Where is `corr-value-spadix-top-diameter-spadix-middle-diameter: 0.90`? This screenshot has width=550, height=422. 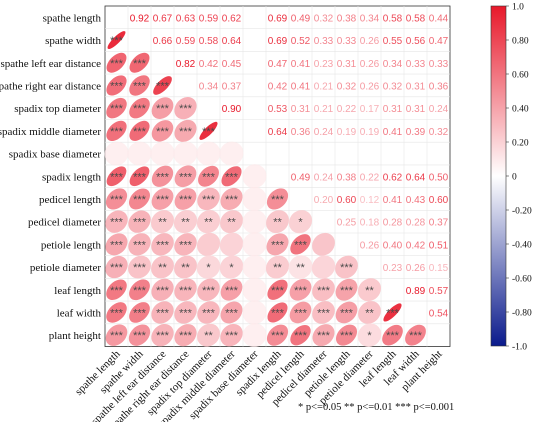 corr-value-spadix-top-diameter-spadix-middle-diameter: 0.90 is located at coordinates (232, 109).